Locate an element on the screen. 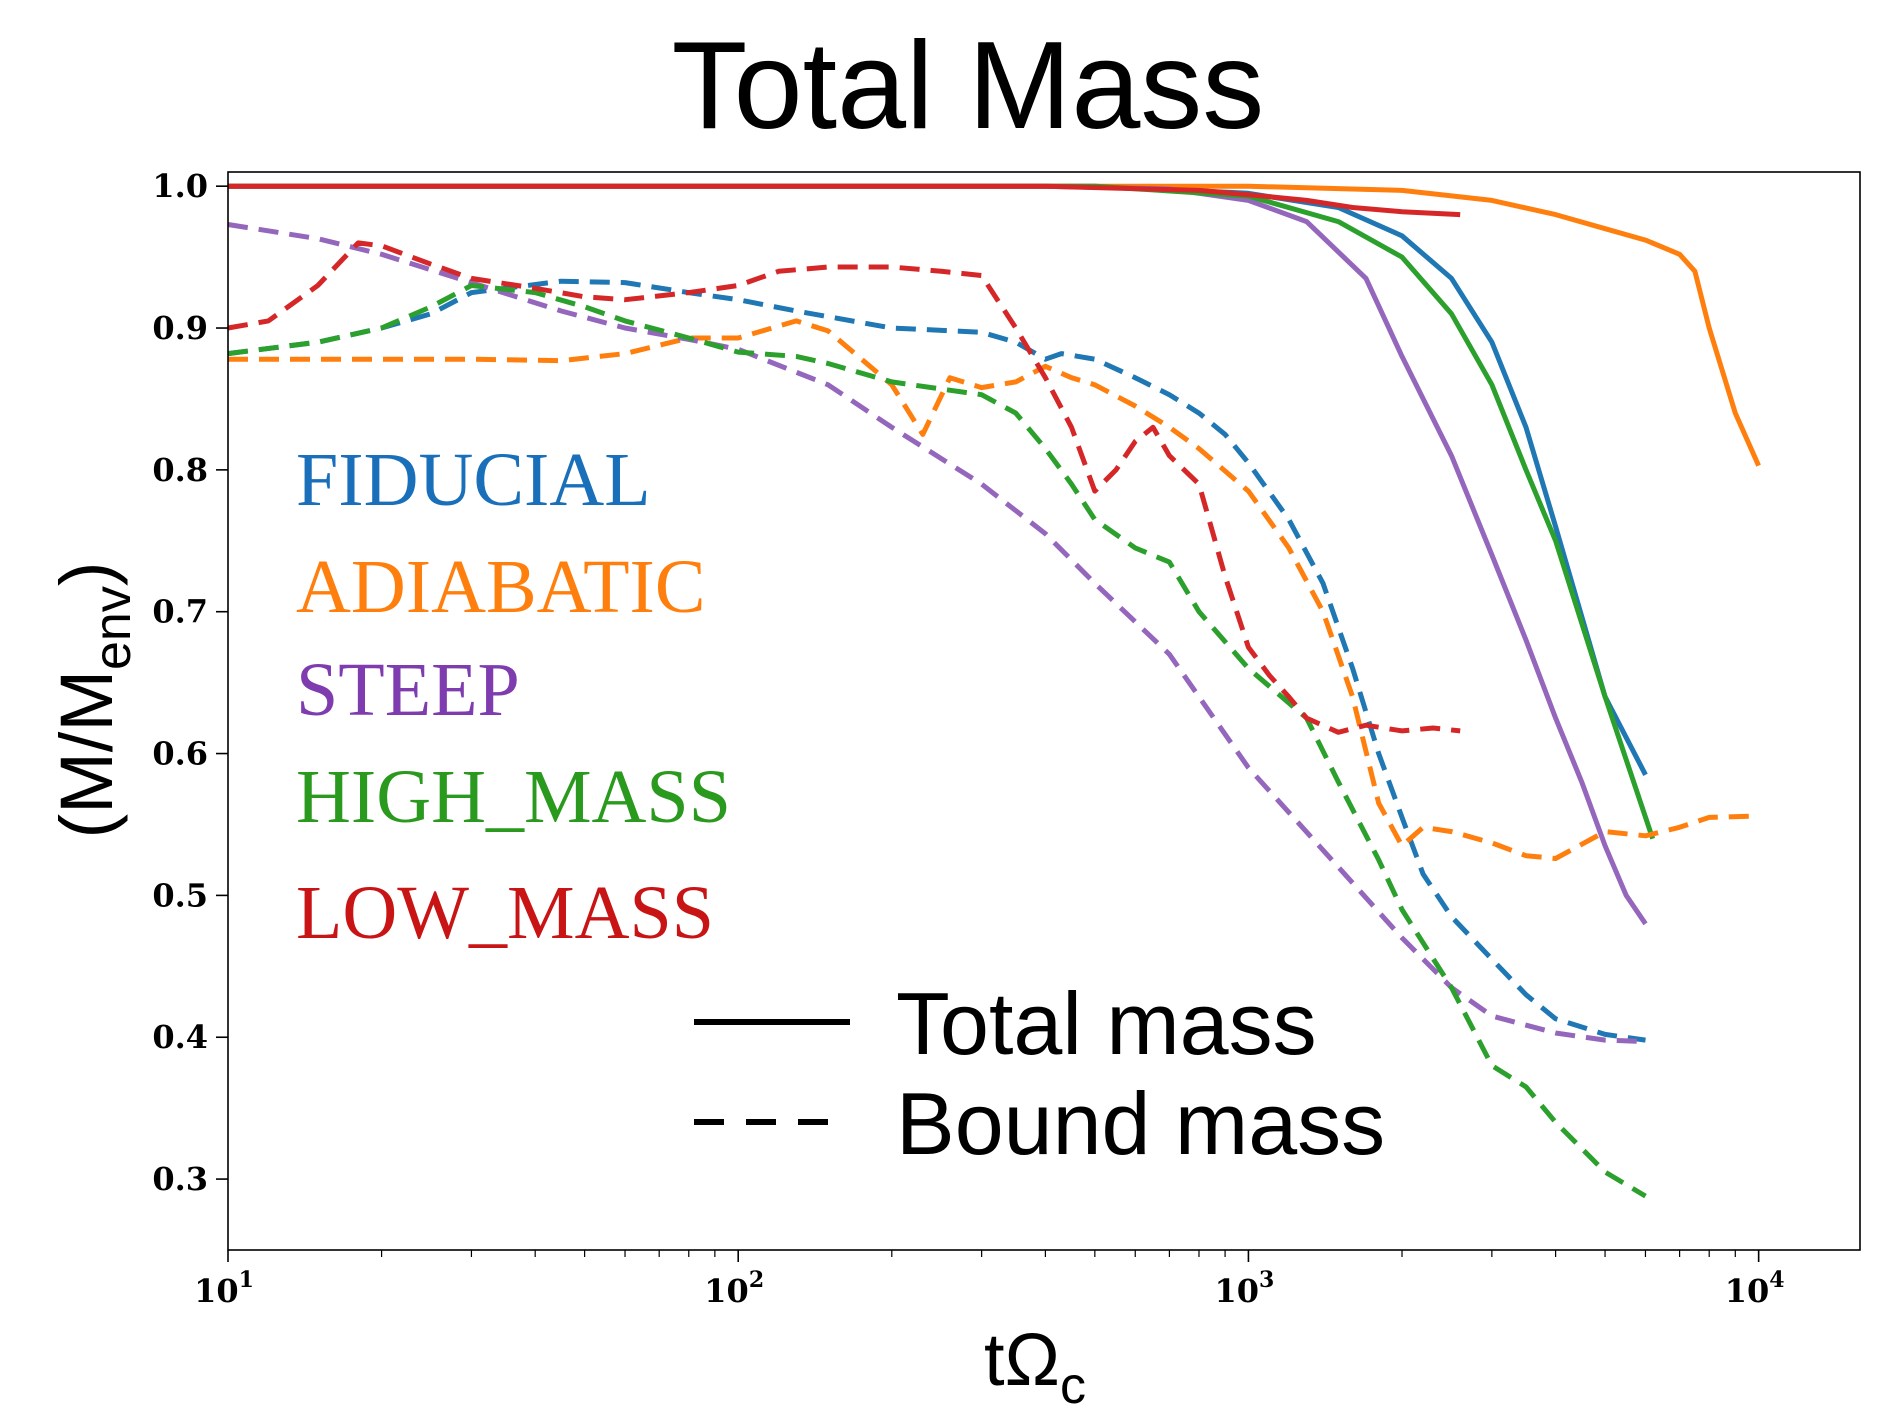  x-tick-label: 10¹ is located at coordinates (224, 1288).